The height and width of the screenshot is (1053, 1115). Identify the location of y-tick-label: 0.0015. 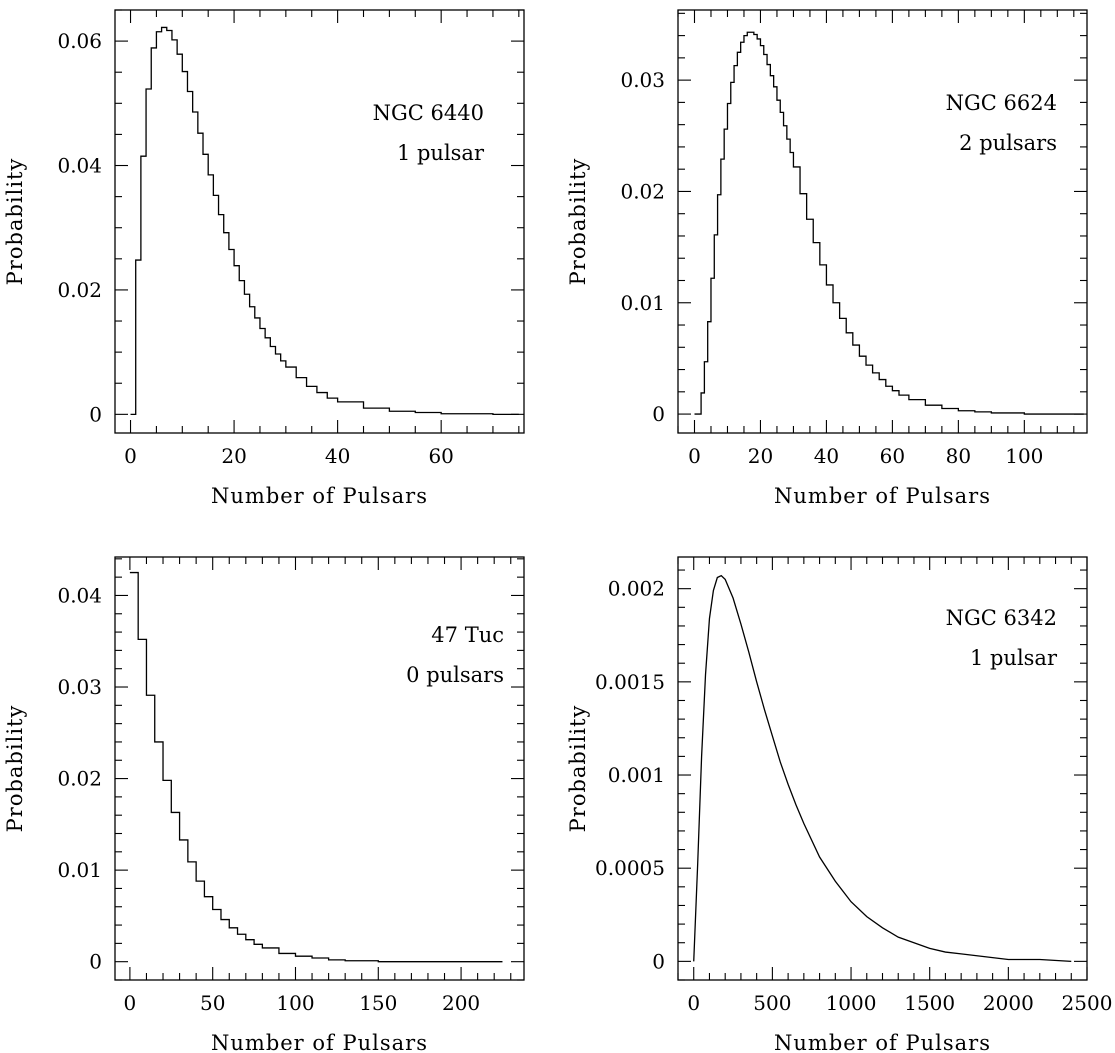
(630, 682).